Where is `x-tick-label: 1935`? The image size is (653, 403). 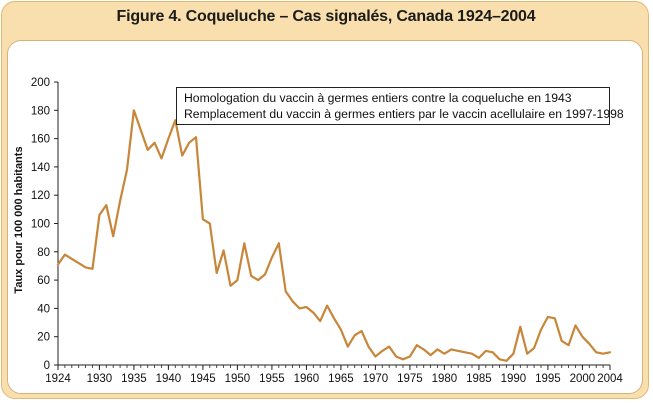 x-tick-label: 1935 is located at coordinates (134, 379).